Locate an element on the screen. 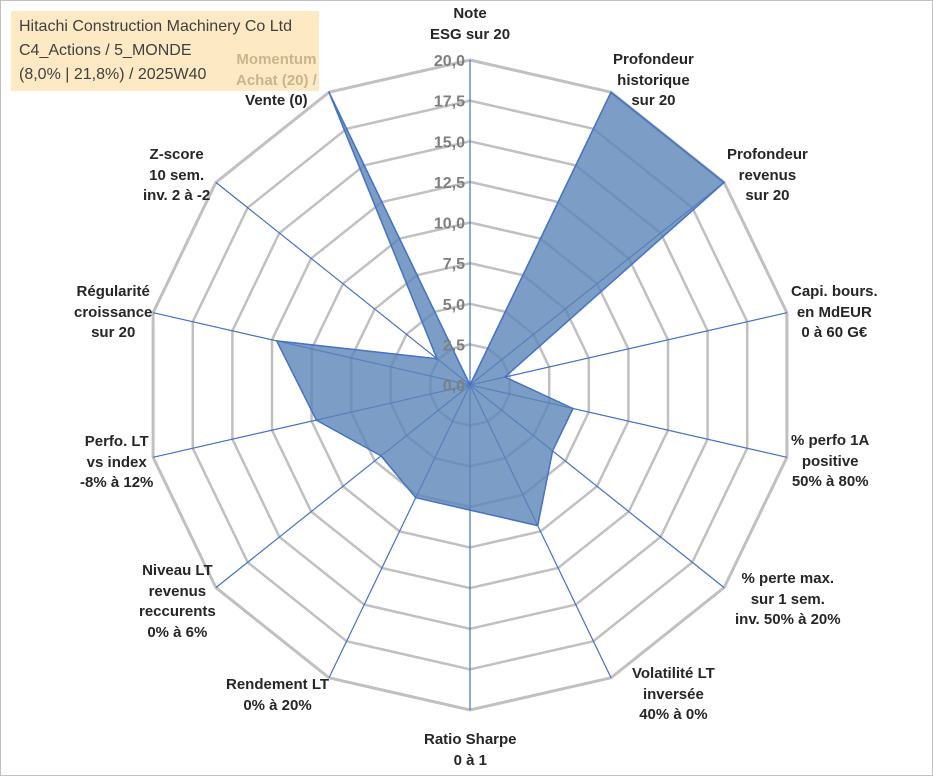 The height and width of the screenshot is (777, 933). axis-label-line: en MdEUR is located at coordinates (834, 312).